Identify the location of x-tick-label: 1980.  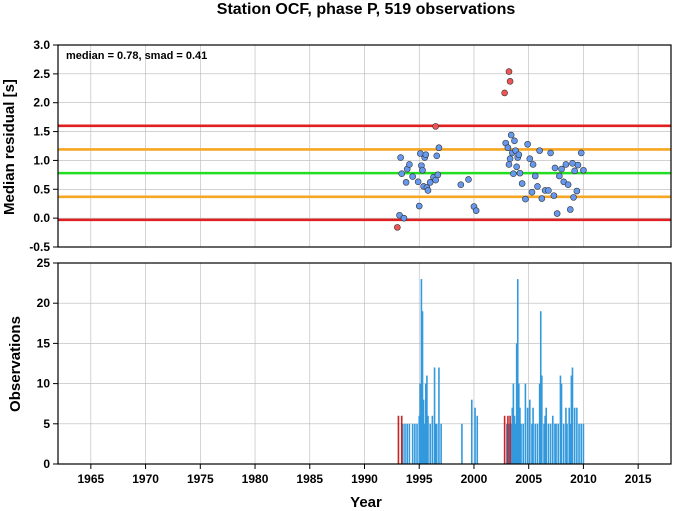
(255, 479).